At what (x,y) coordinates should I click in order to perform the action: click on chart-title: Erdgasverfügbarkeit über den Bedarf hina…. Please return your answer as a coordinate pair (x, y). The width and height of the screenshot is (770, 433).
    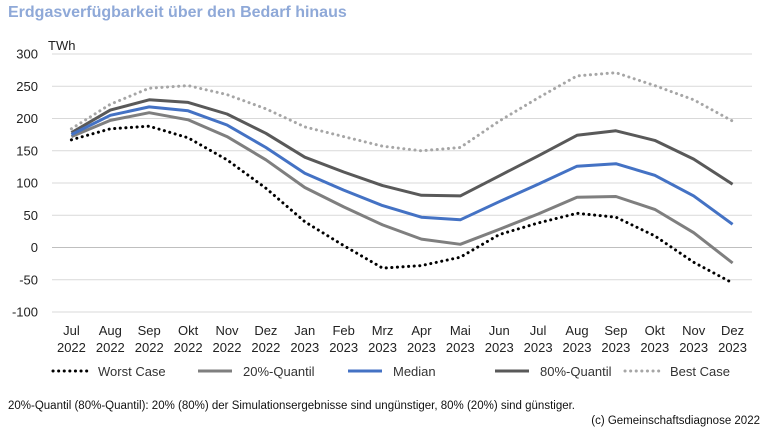
    Looking at the image, I should click on (177, 12).